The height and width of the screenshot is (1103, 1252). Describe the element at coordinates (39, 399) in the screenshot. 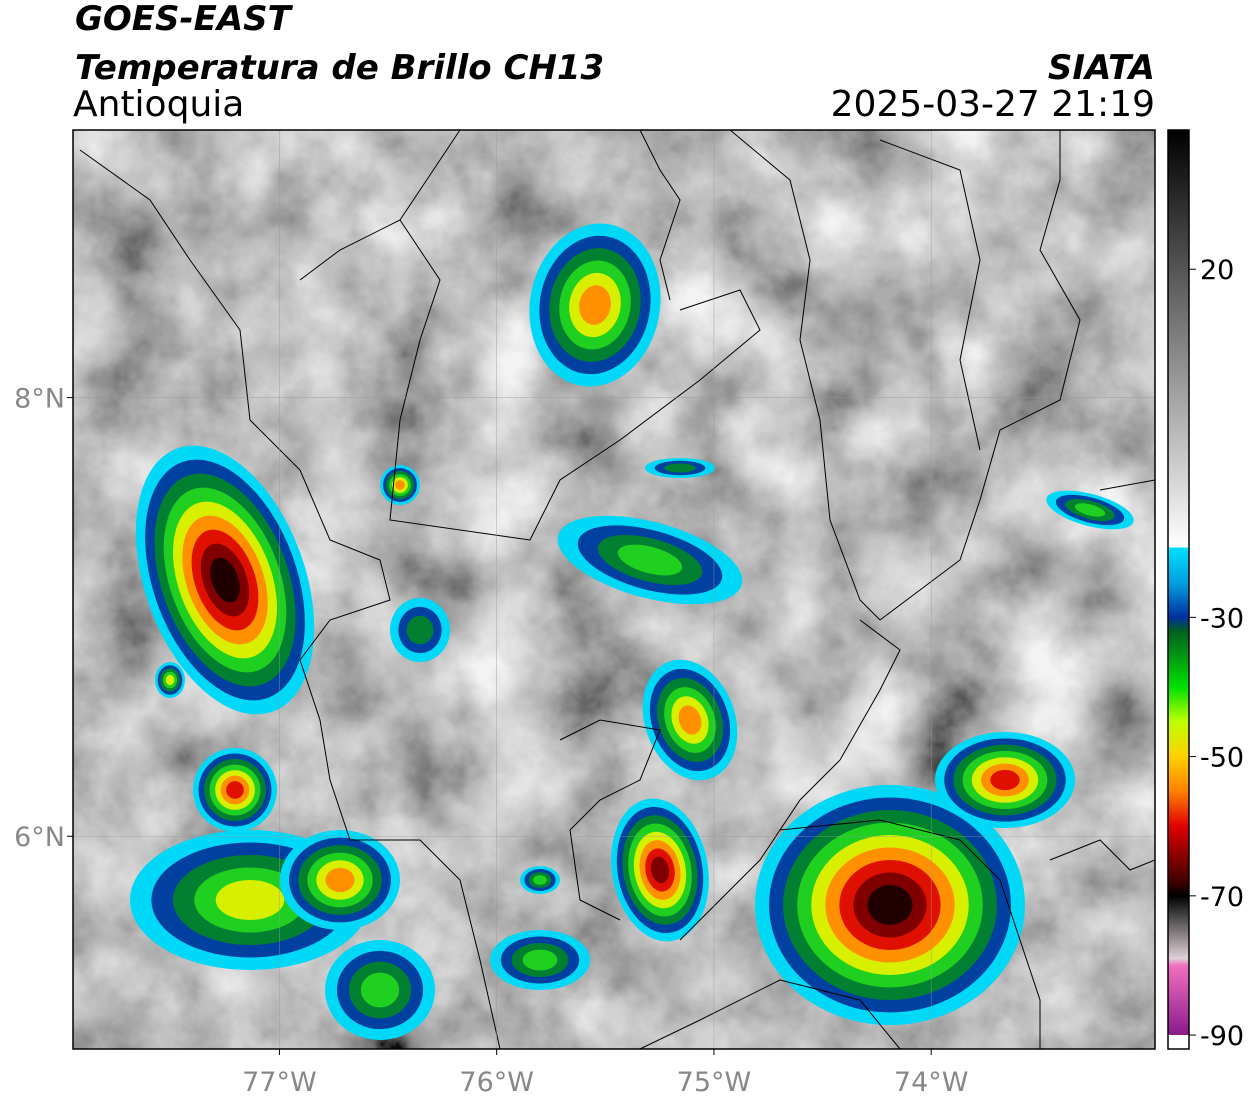

I see `y-tick-label: 8°N` at that location.